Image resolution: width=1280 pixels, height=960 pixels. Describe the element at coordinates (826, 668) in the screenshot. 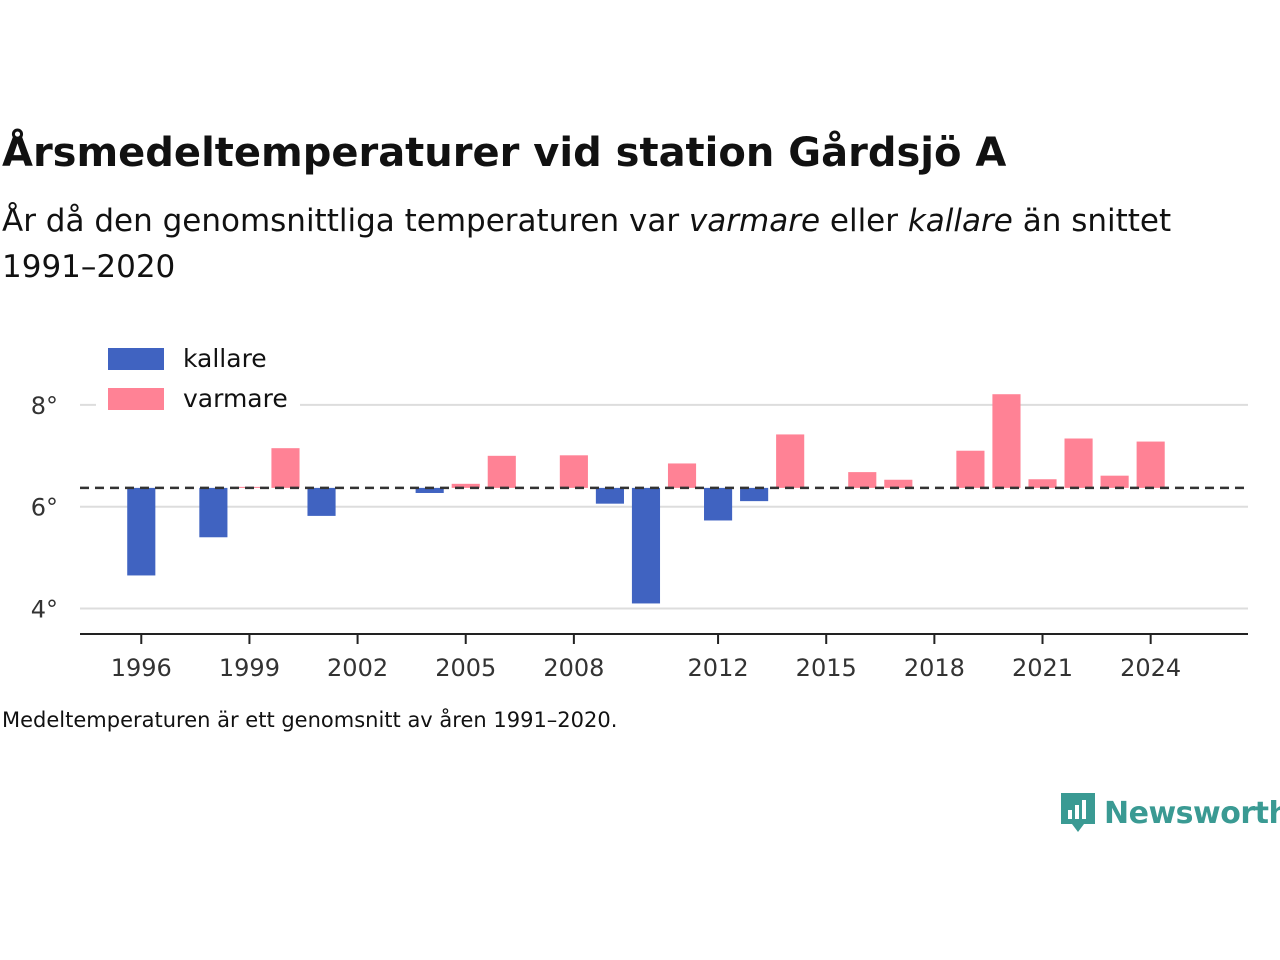

I see `x-tick-label: 2015` at that location.